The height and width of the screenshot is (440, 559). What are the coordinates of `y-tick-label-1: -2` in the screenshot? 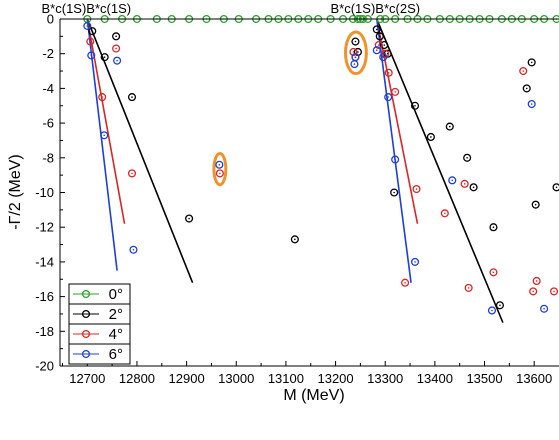 It's located at (48, 53).